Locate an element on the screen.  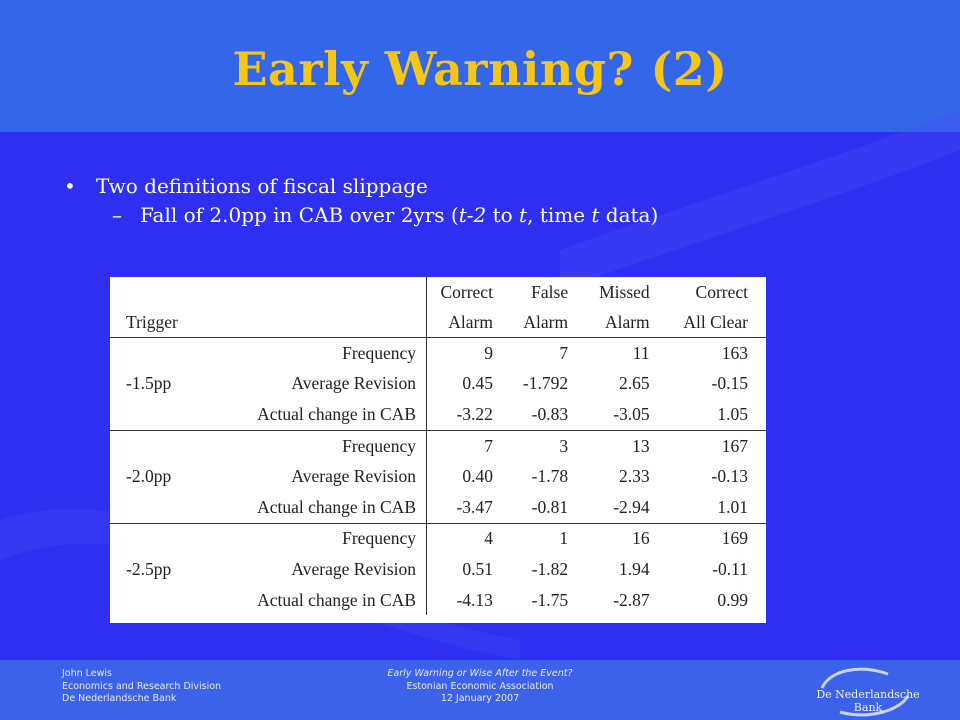
footer-band is located at coordinates (480, 690).